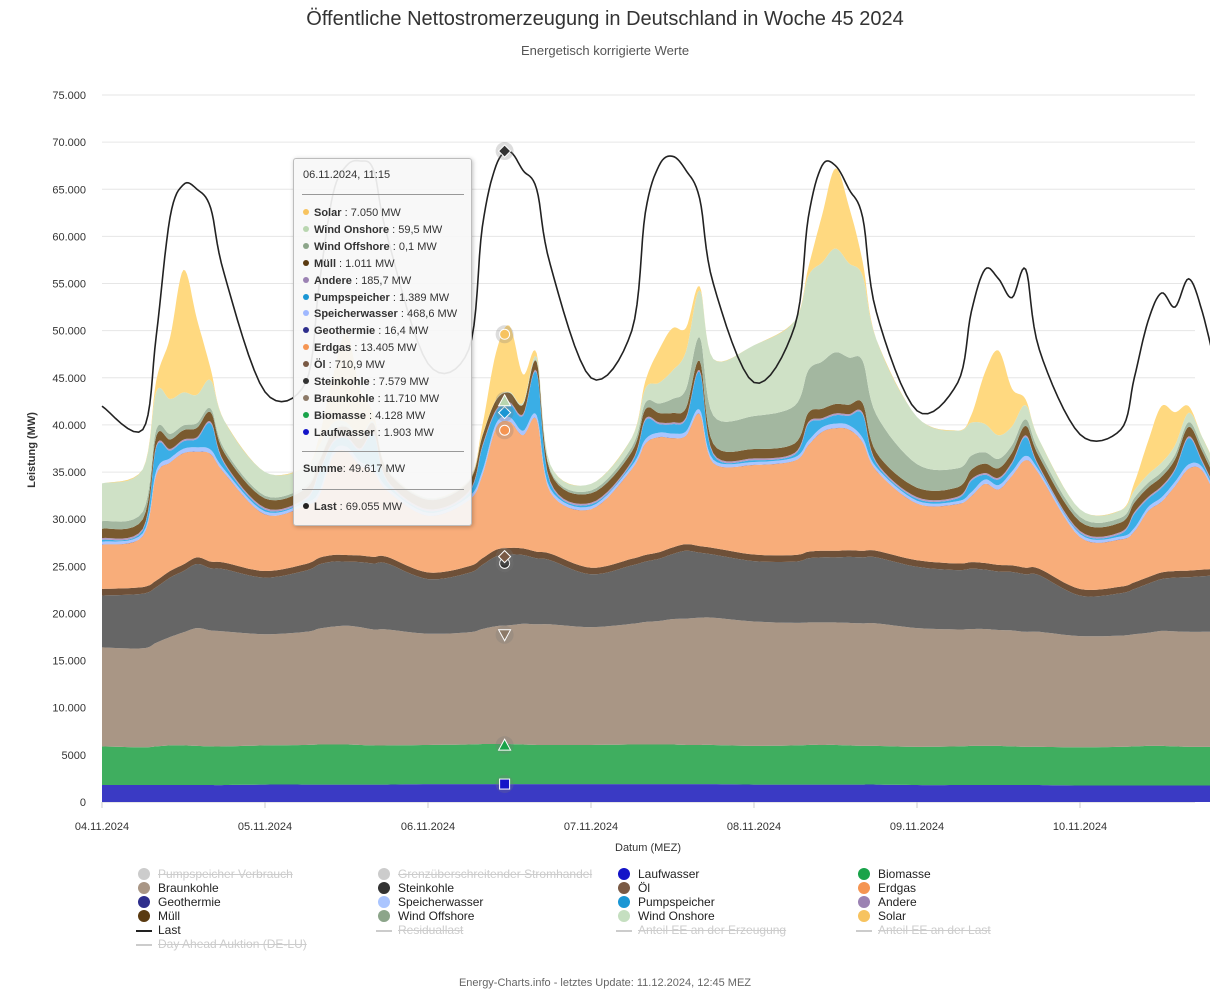 The image size is (1210, 998). What do you see at coordinates (495, 874) in the screenshot?
I see `legend-label: Grenzüberschreitender Stromhandel` at bounding box center [495, 874].